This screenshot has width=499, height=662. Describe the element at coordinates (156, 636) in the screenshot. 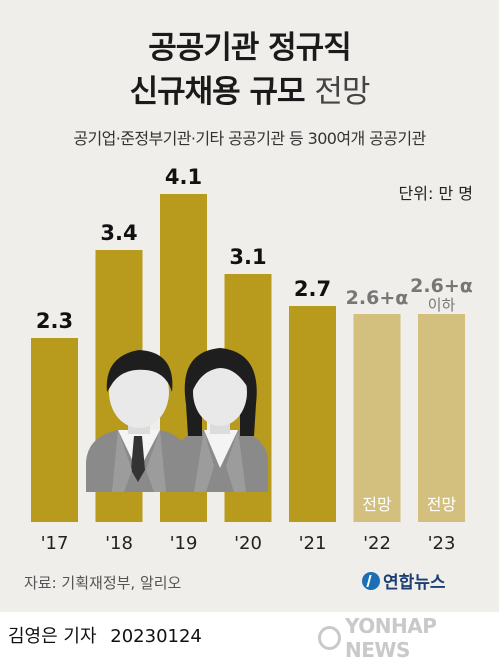

I see `byline-date: 20230124` at that location.